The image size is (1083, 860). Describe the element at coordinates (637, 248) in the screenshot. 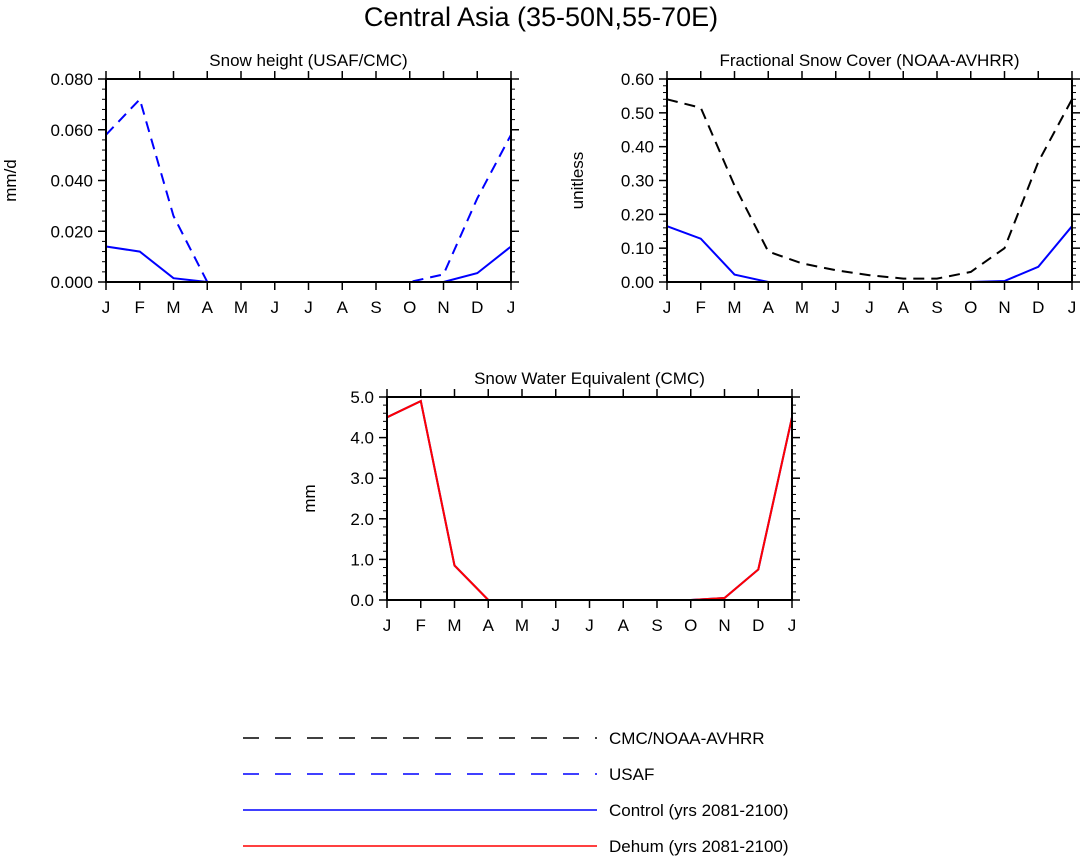

I see `y-tick-label: 0.10` at that location.